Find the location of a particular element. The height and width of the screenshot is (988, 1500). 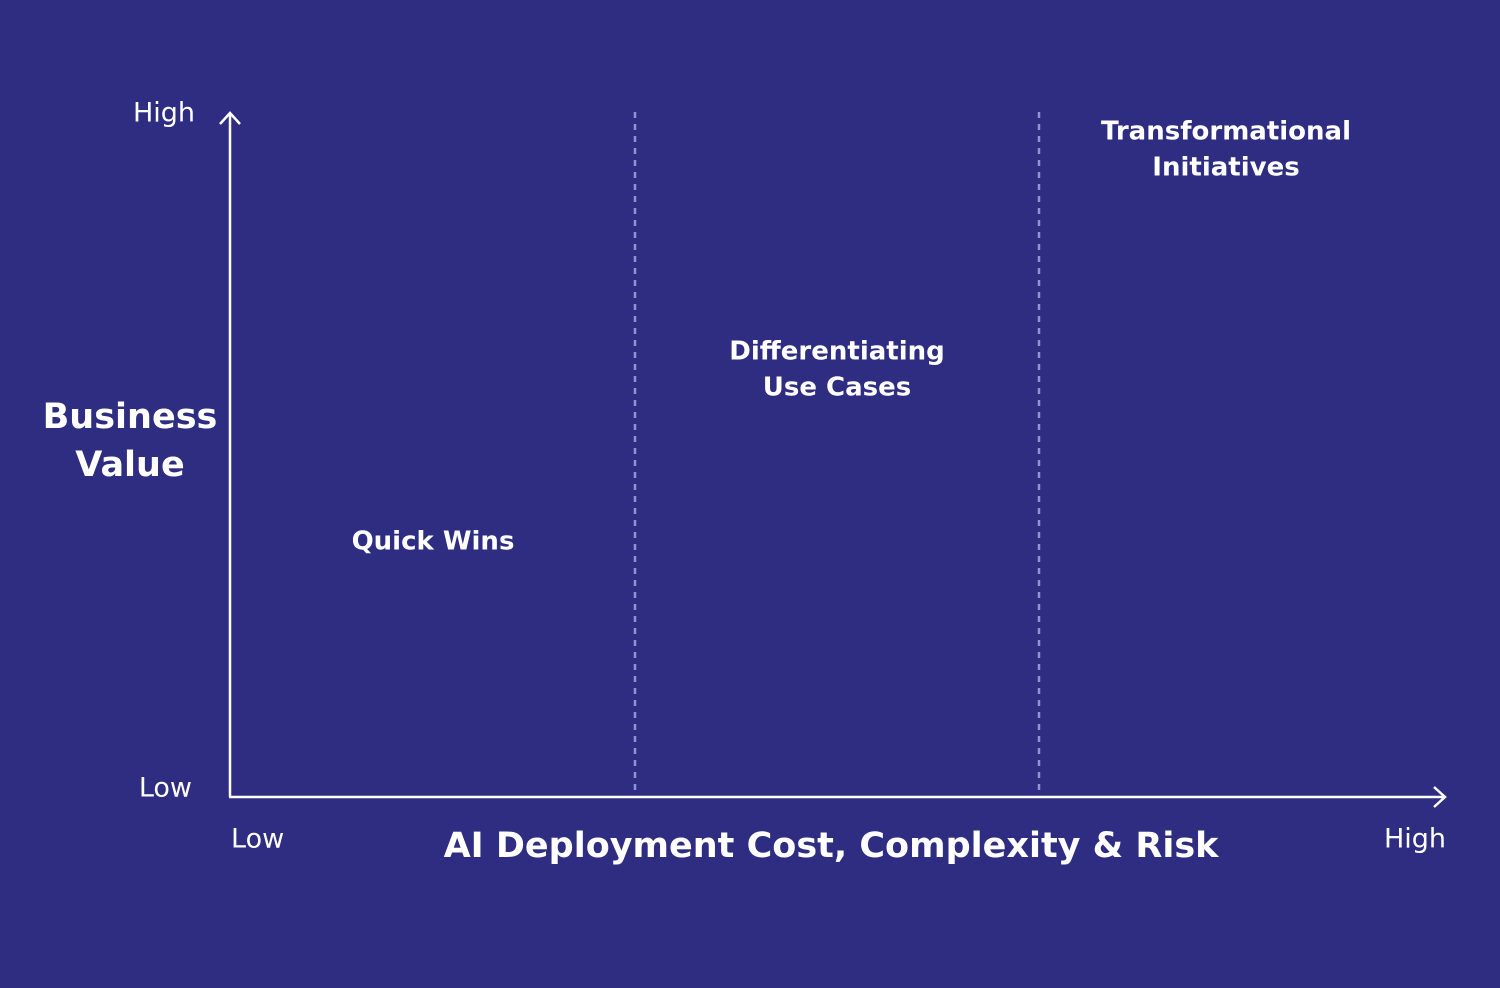

region-label: Quick Wins is located at coordinates (433, 542).